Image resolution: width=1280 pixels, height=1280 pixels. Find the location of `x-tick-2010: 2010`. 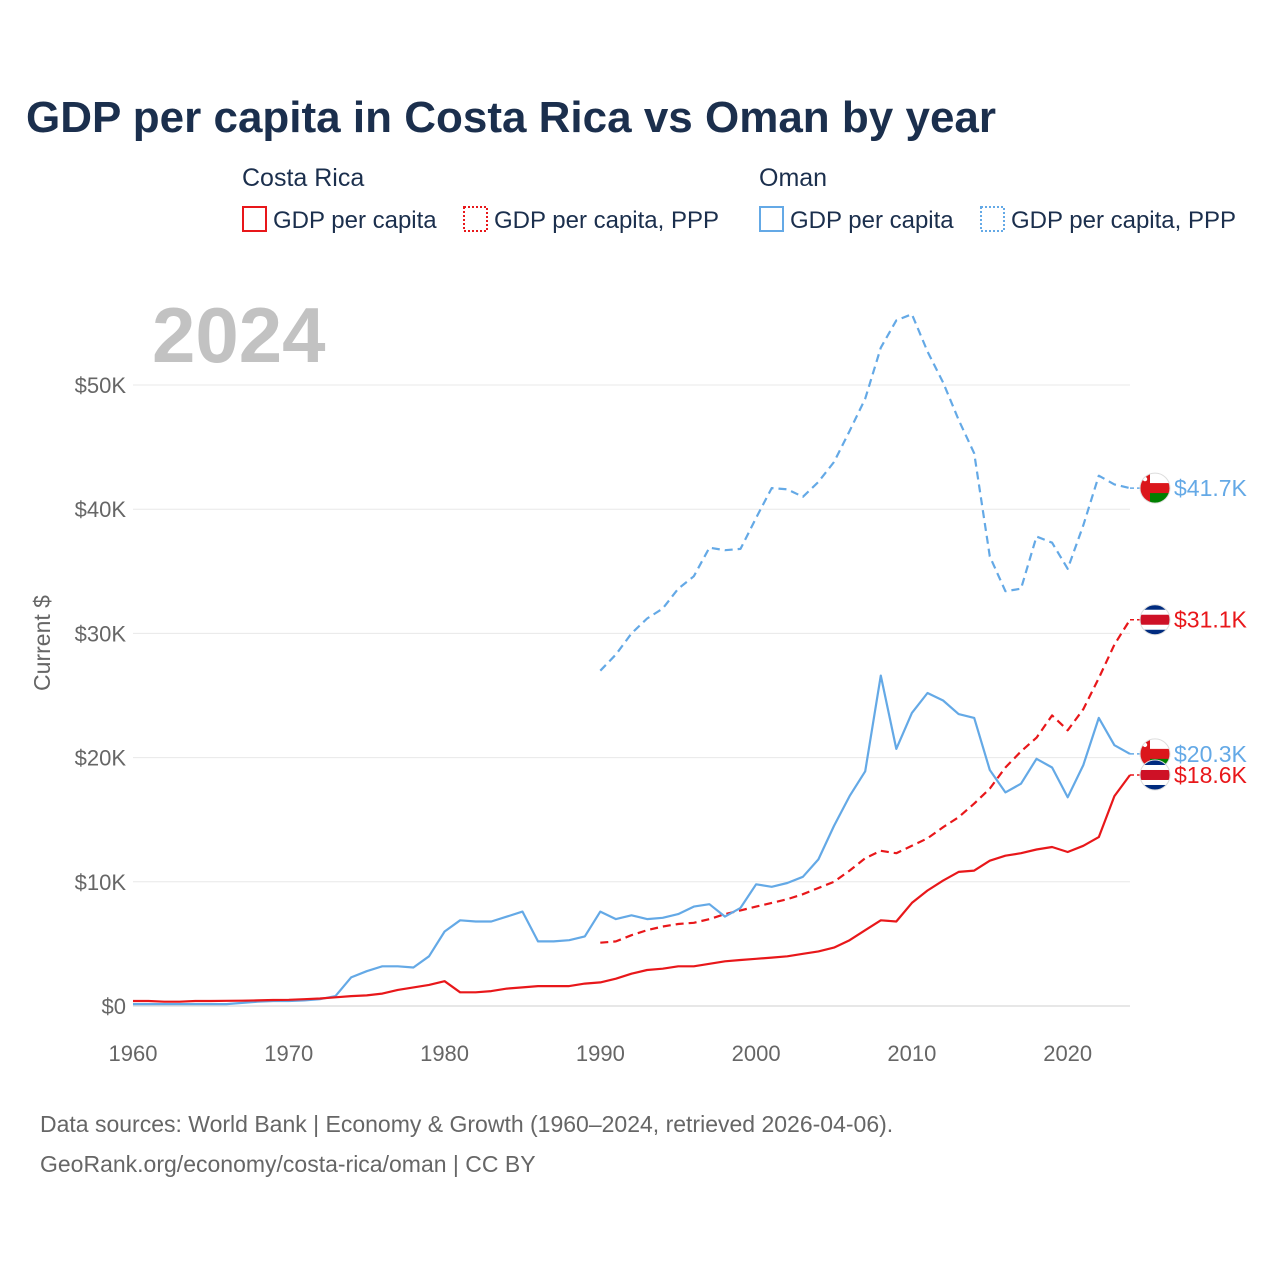

x-tick-2010: 2010 is located at coordinates (911, 1053).